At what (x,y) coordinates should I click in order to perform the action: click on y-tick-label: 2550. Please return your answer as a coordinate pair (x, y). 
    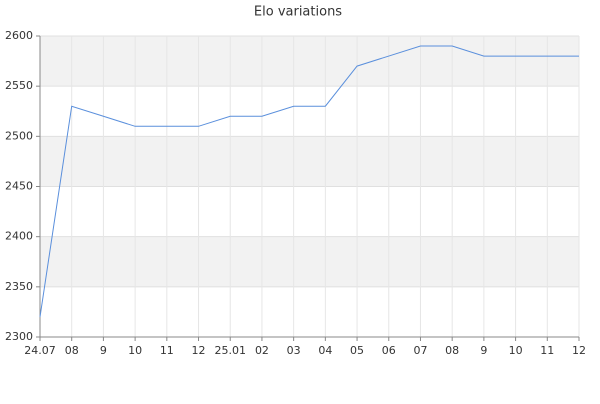
    Looking at the image, I should click on (19, 85).